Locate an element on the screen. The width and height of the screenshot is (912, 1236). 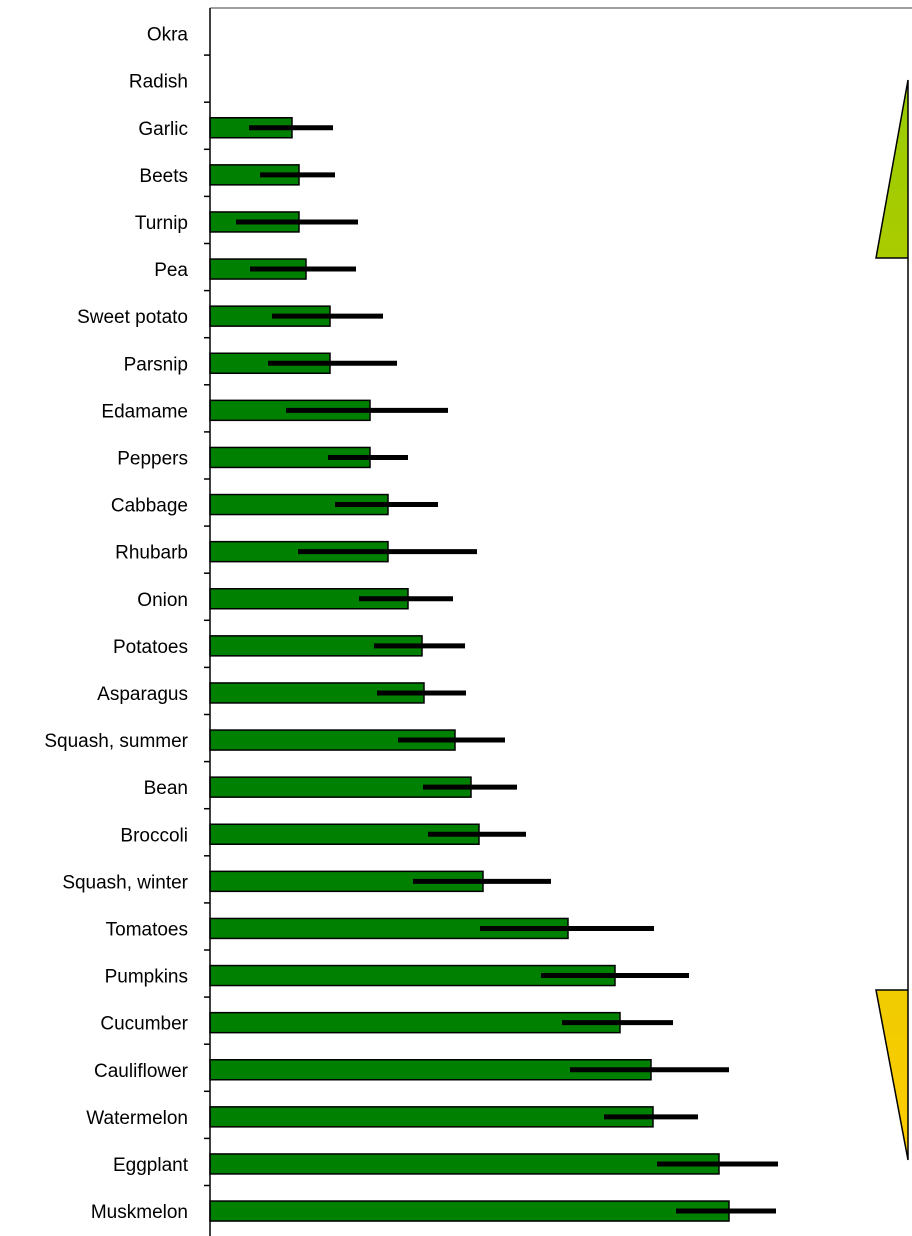
category-label-tomatoes: Tomatoes is located at coordinates (147, 929).